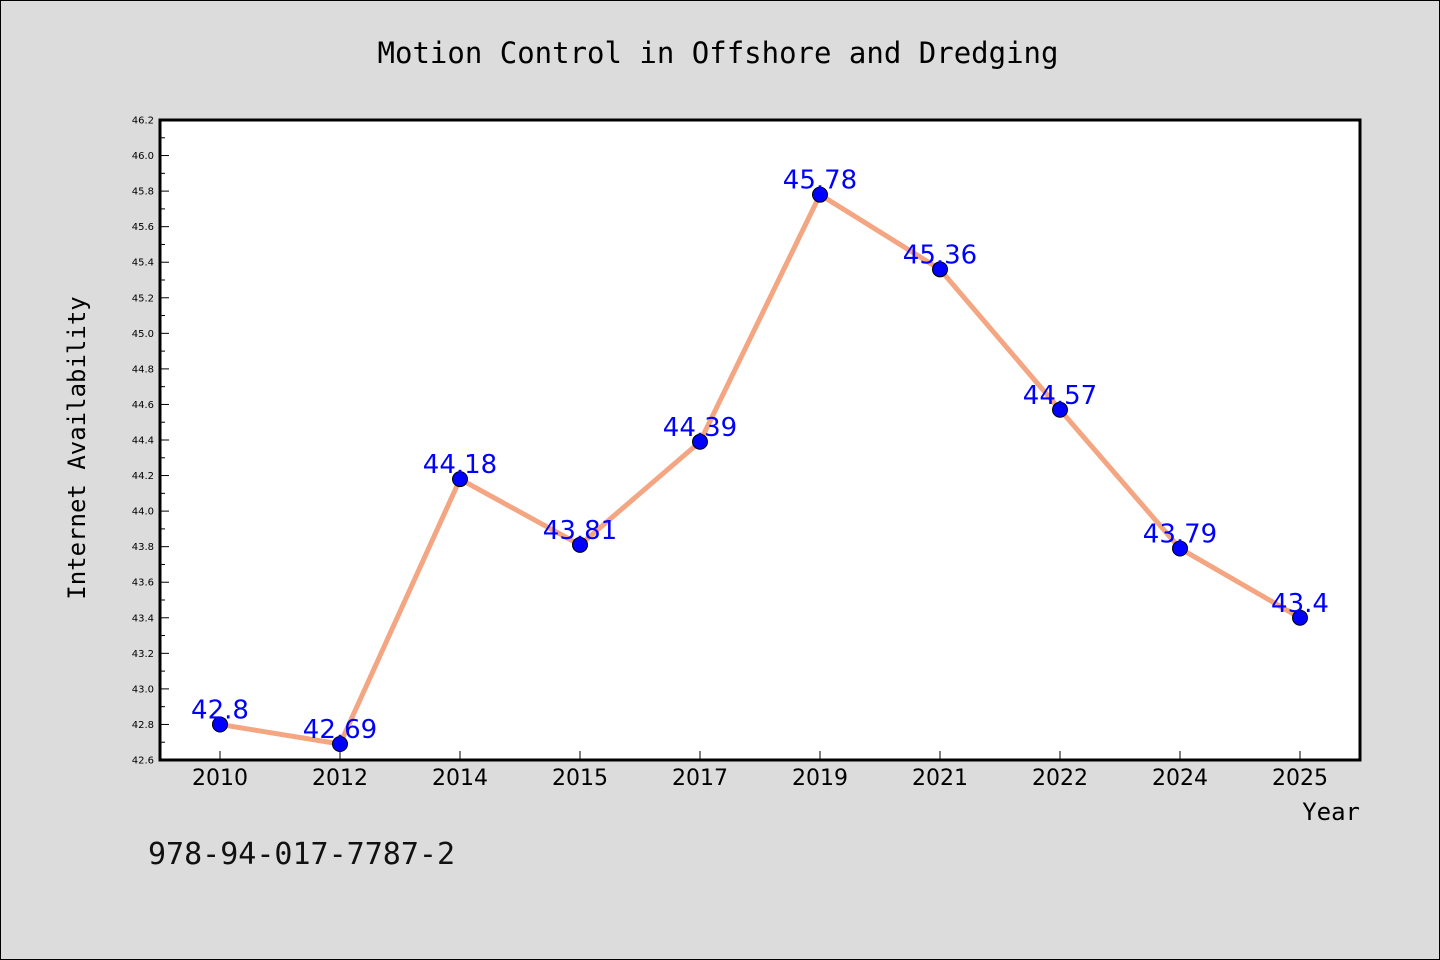 The image size is (1440, 960). I want to click on y-tick-label: 44.2, so click(143, 476).